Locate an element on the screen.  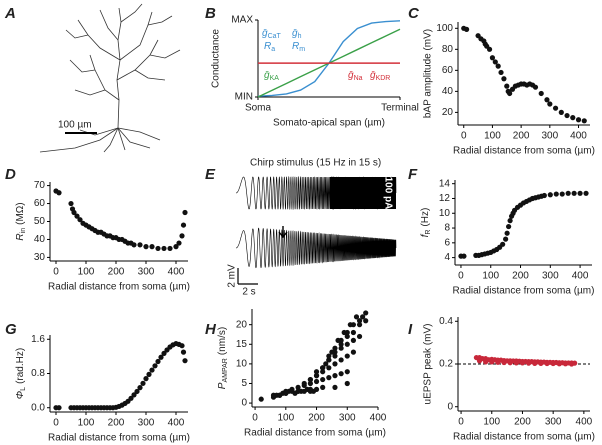
y-axis-label: PAMPAR (nm/s) is located at coordinates (223, 358).